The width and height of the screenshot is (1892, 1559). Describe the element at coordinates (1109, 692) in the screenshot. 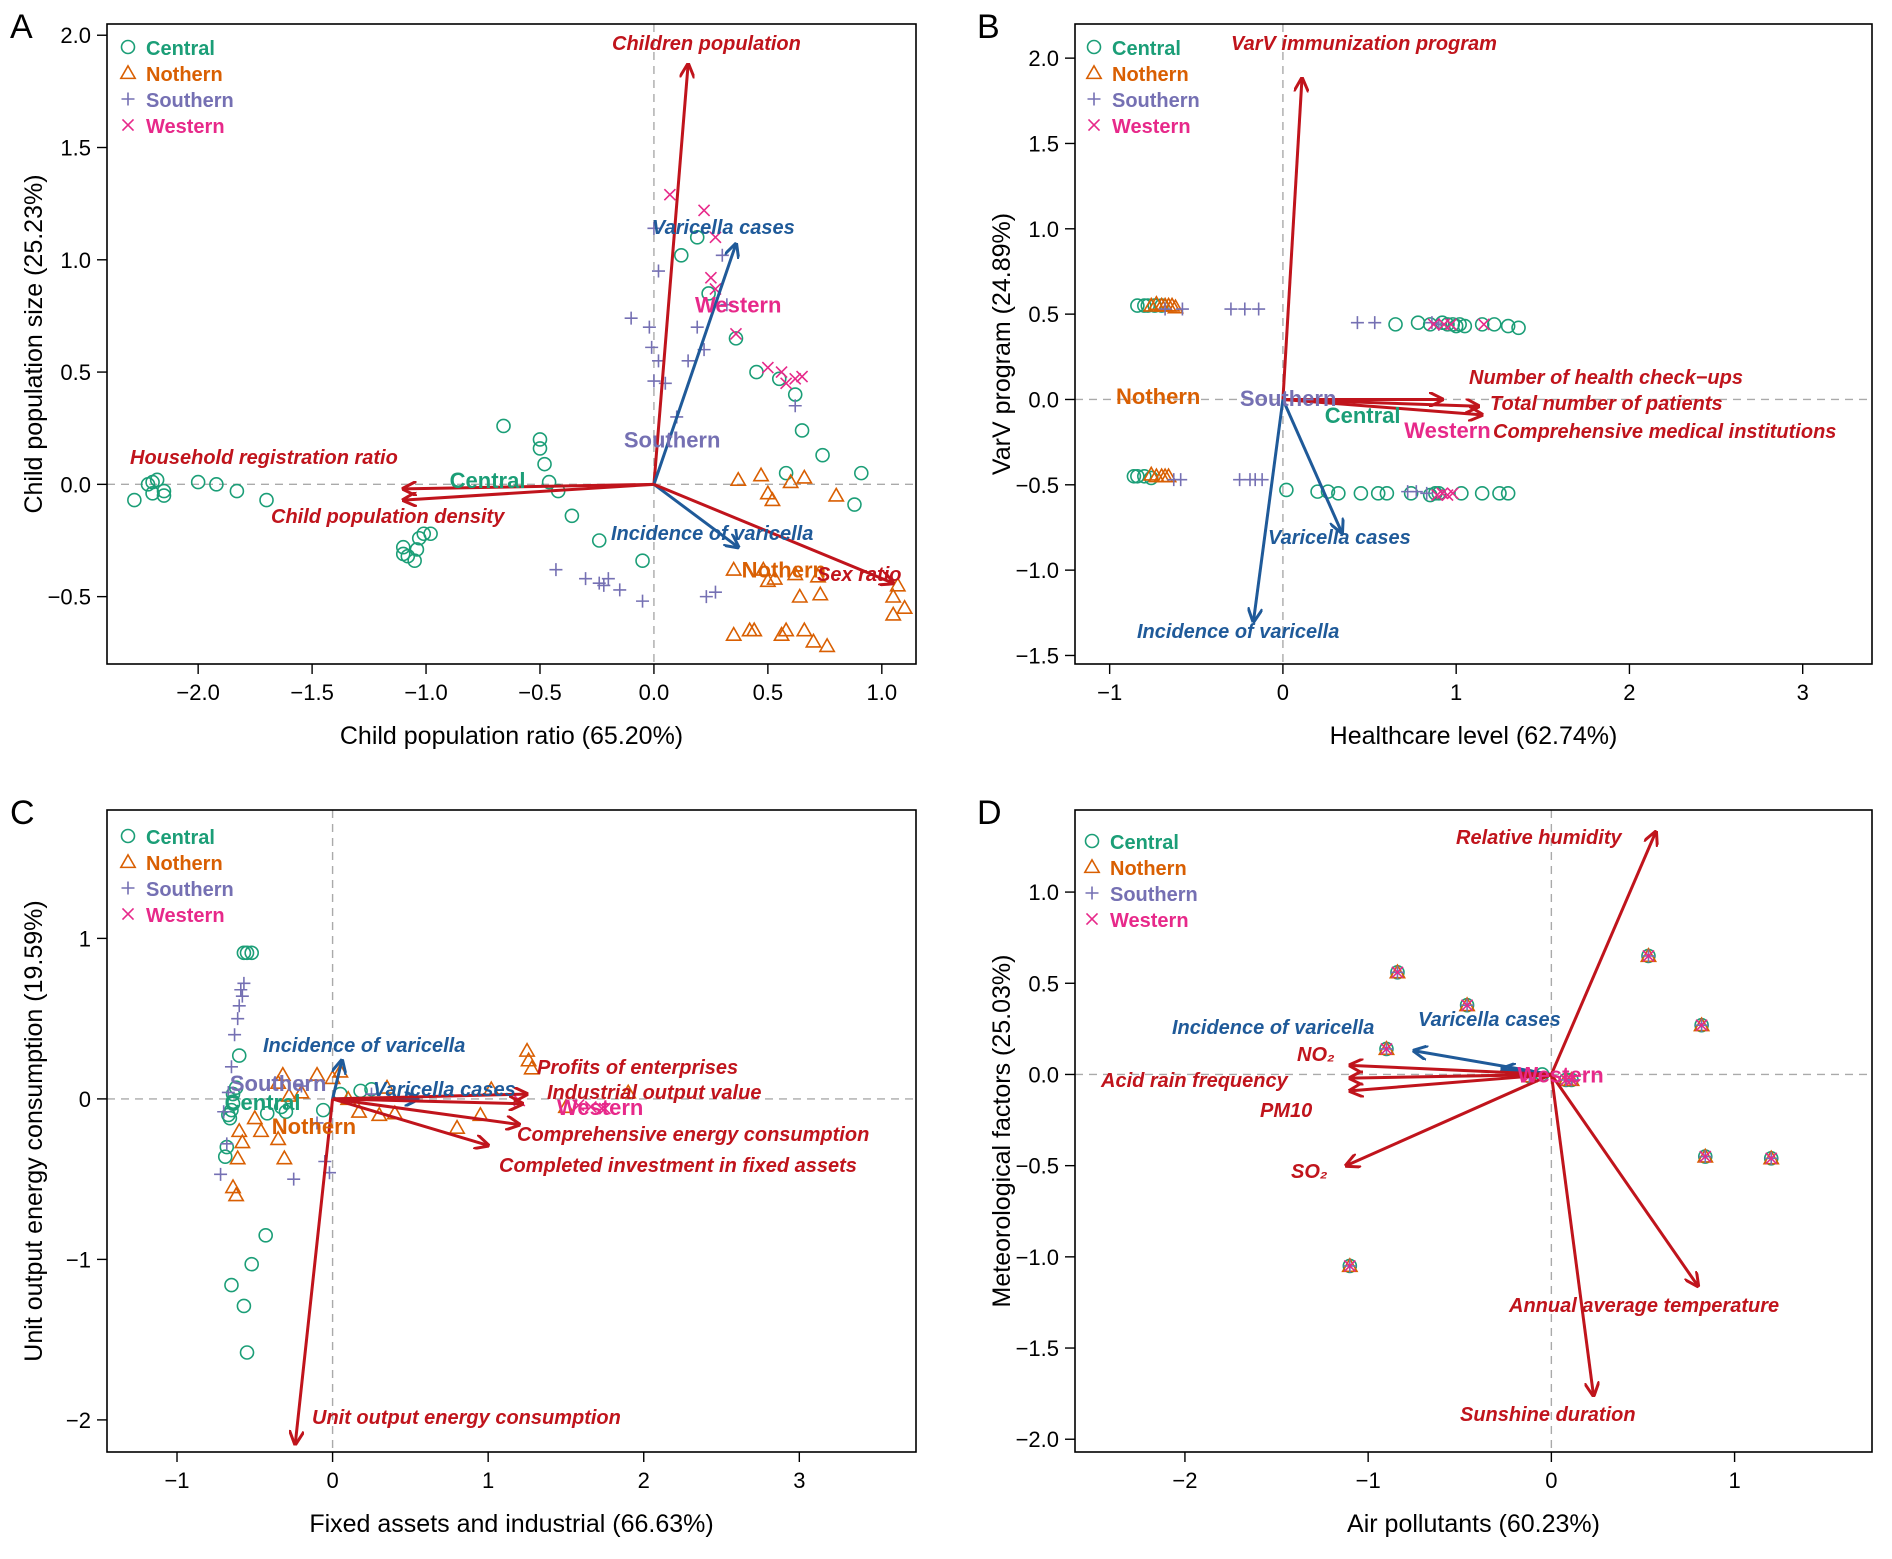

I see `x-tick-label: −1` at that location.